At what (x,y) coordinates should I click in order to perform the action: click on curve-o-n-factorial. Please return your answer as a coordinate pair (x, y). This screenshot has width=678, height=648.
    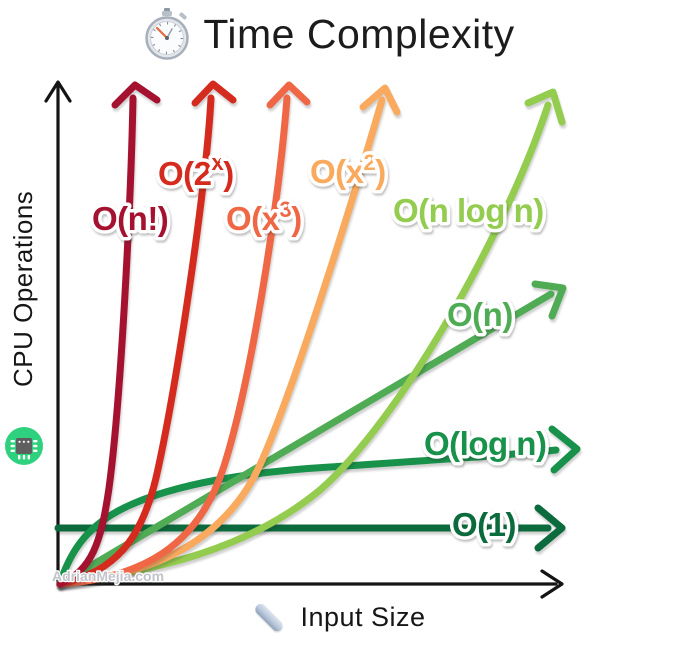
    Looking at the image, I should click on (108, 334).